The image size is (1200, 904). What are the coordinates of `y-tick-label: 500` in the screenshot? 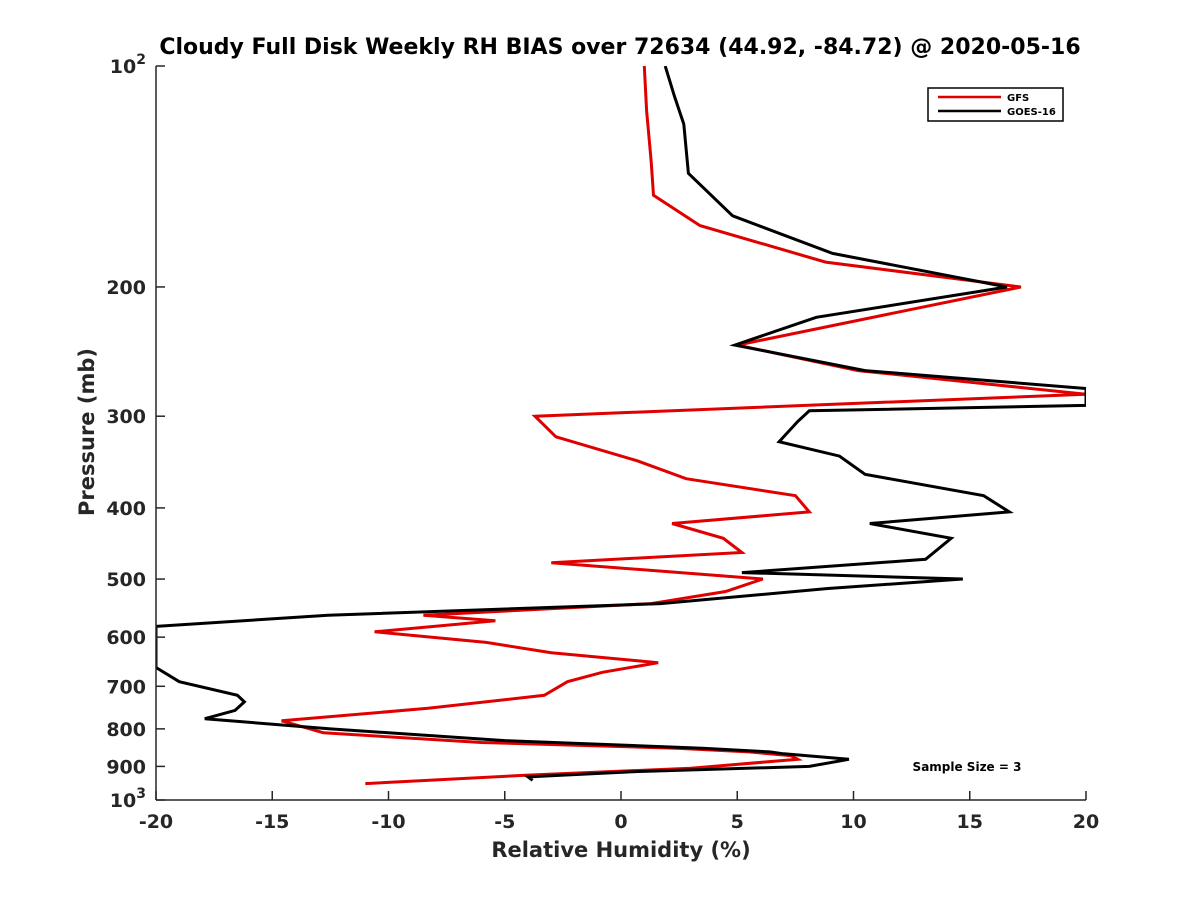 It's located at (126, 580).